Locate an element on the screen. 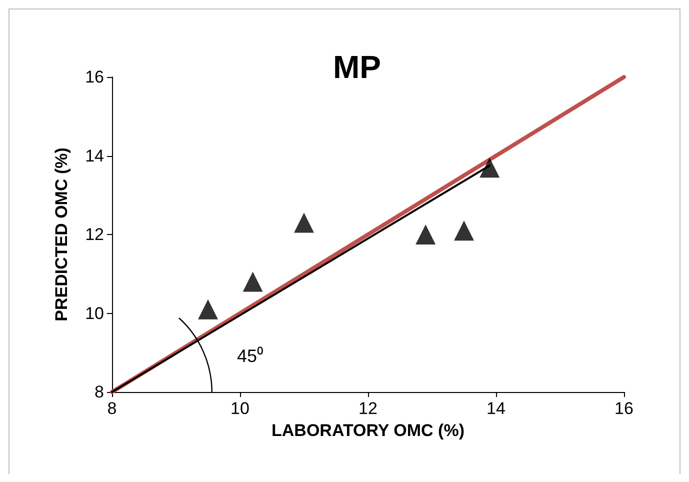 This screenshot has height=482, width=689. y-tick-label: 12 is located at coordinates (94, 234).